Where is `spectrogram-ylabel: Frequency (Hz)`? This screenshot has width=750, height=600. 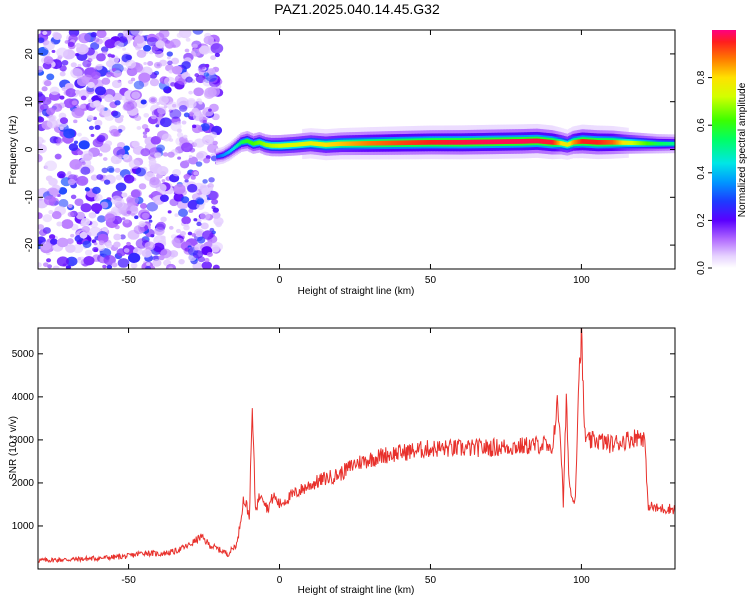 spectrogram-ylabel: Frequency (Hz) is located at coordinates (13, 150).